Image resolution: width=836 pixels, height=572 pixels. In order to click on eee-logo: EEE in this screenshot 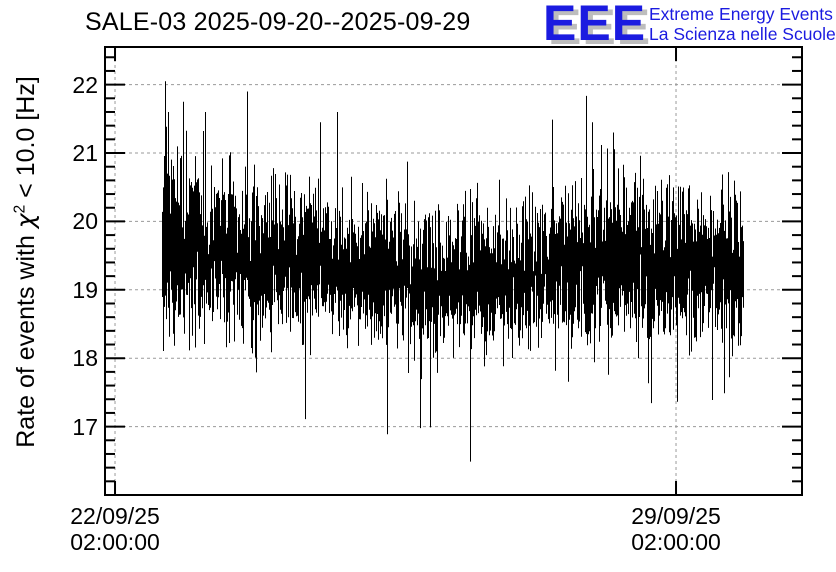, I will do `click(595, 25)`.